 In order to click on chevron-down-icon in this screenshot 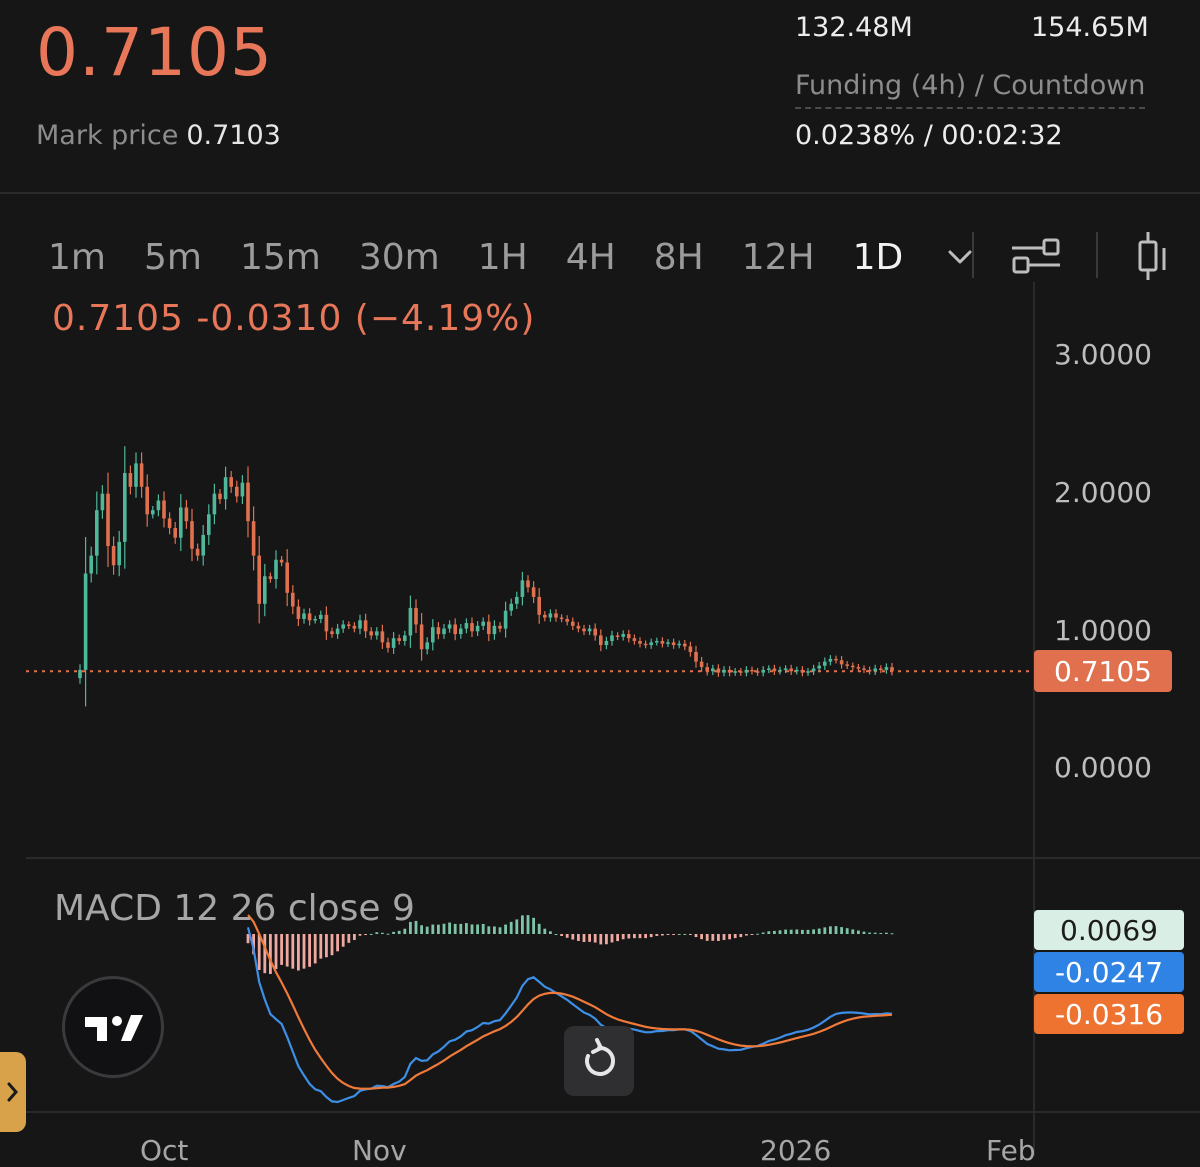, I will do `click(960, 257)`.